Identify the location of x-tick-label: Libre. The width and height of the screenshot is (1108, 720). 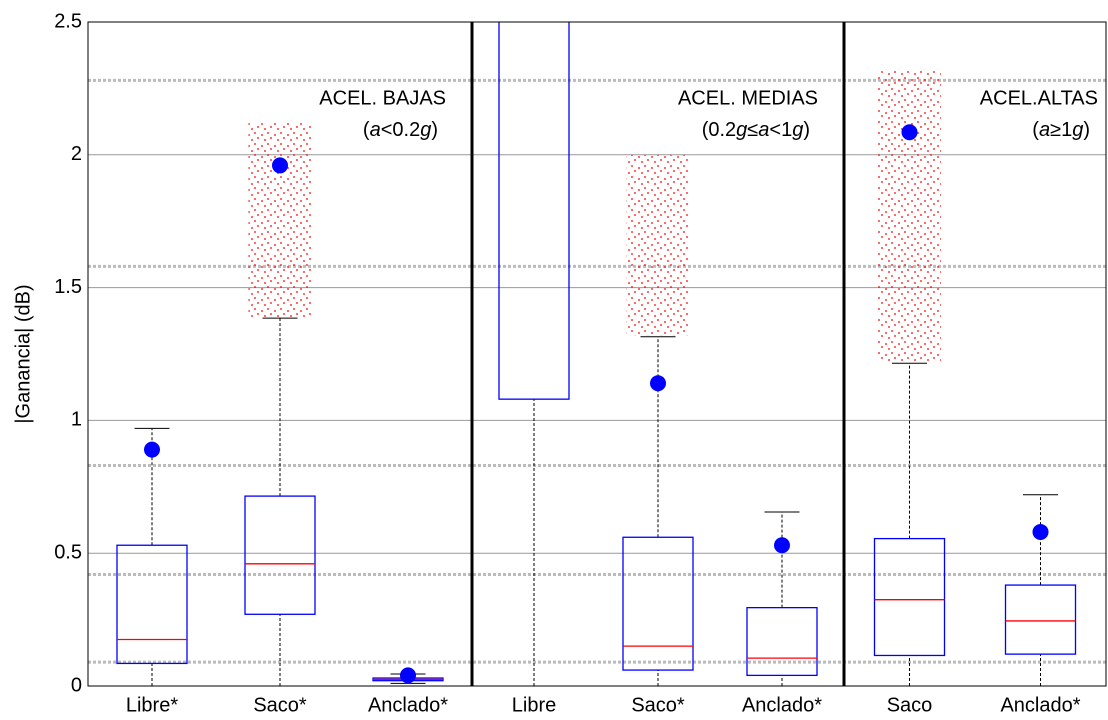
(534, 705).